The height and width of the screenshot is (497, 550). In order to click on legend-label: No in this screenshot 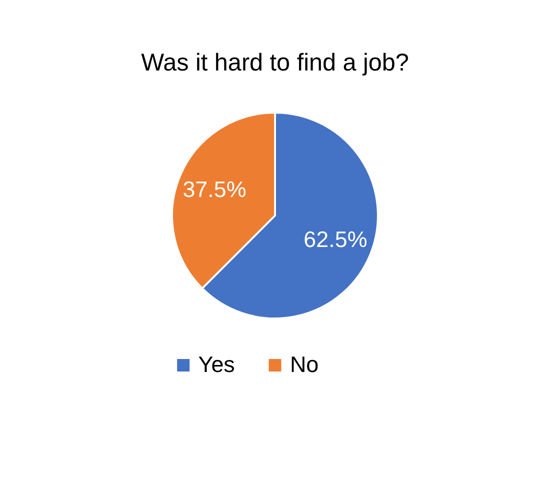, I will do `click(304, 364)`.